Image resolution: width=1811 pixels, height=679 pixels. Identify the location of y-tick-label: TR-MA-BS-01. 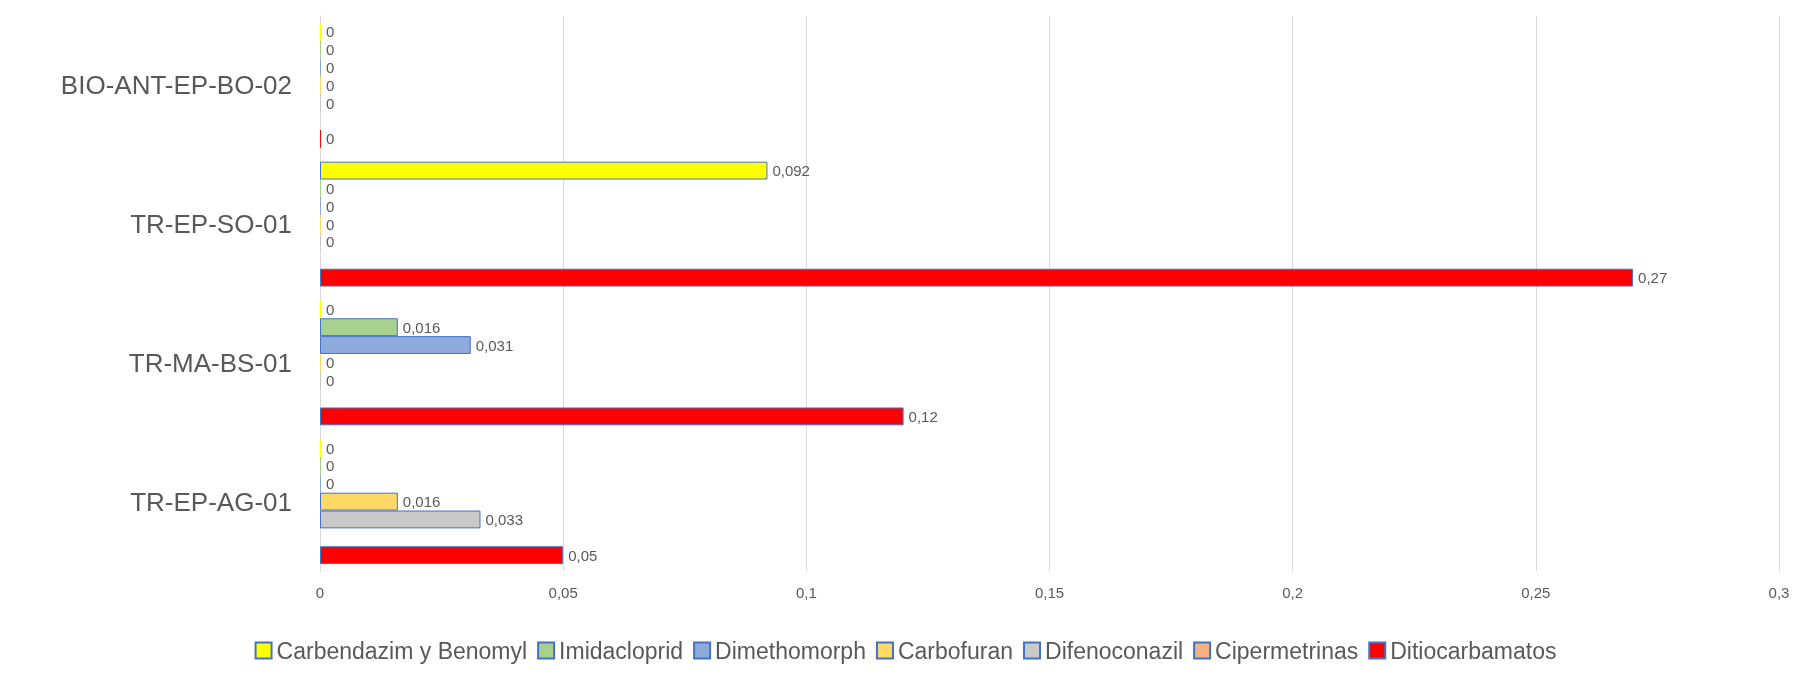
(210, 362).